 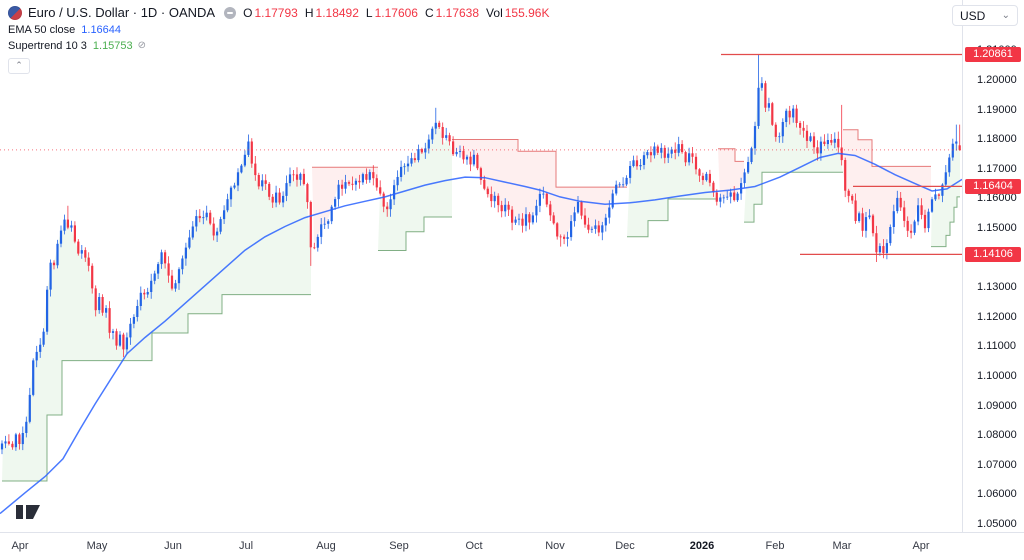 I want to click on price-tick-label: 1.12000, so click(x=997, y=316).